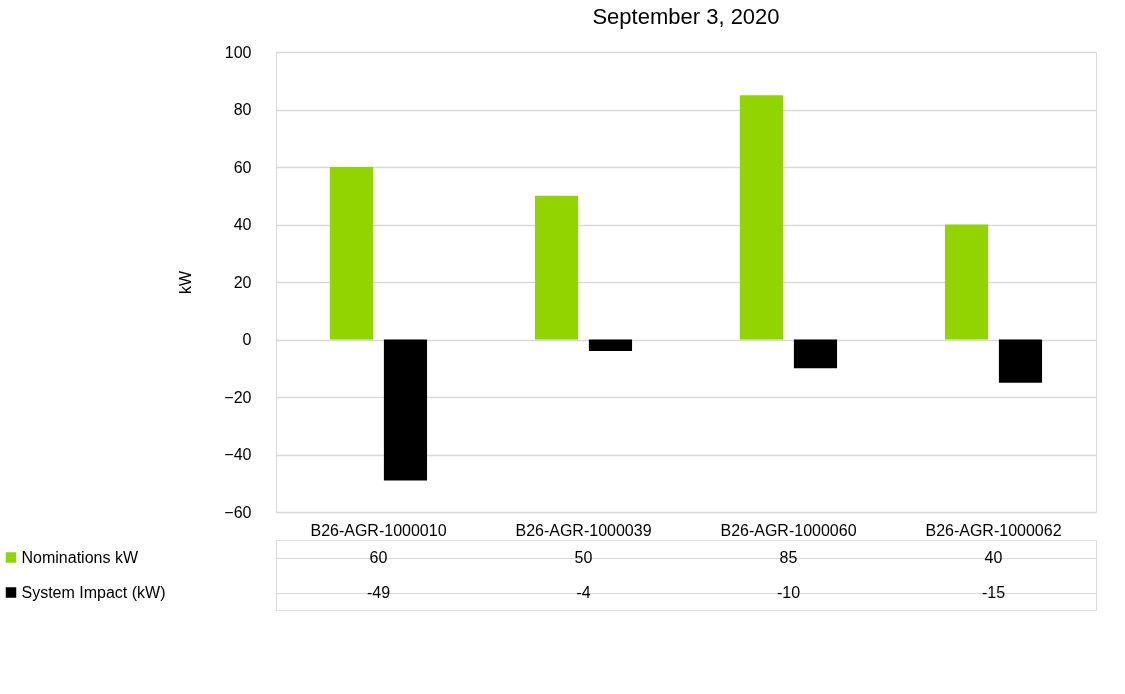 The width and height of the screenshot is (1125, 694). I want to click on y-tick-label: −40, so click(238, 454).